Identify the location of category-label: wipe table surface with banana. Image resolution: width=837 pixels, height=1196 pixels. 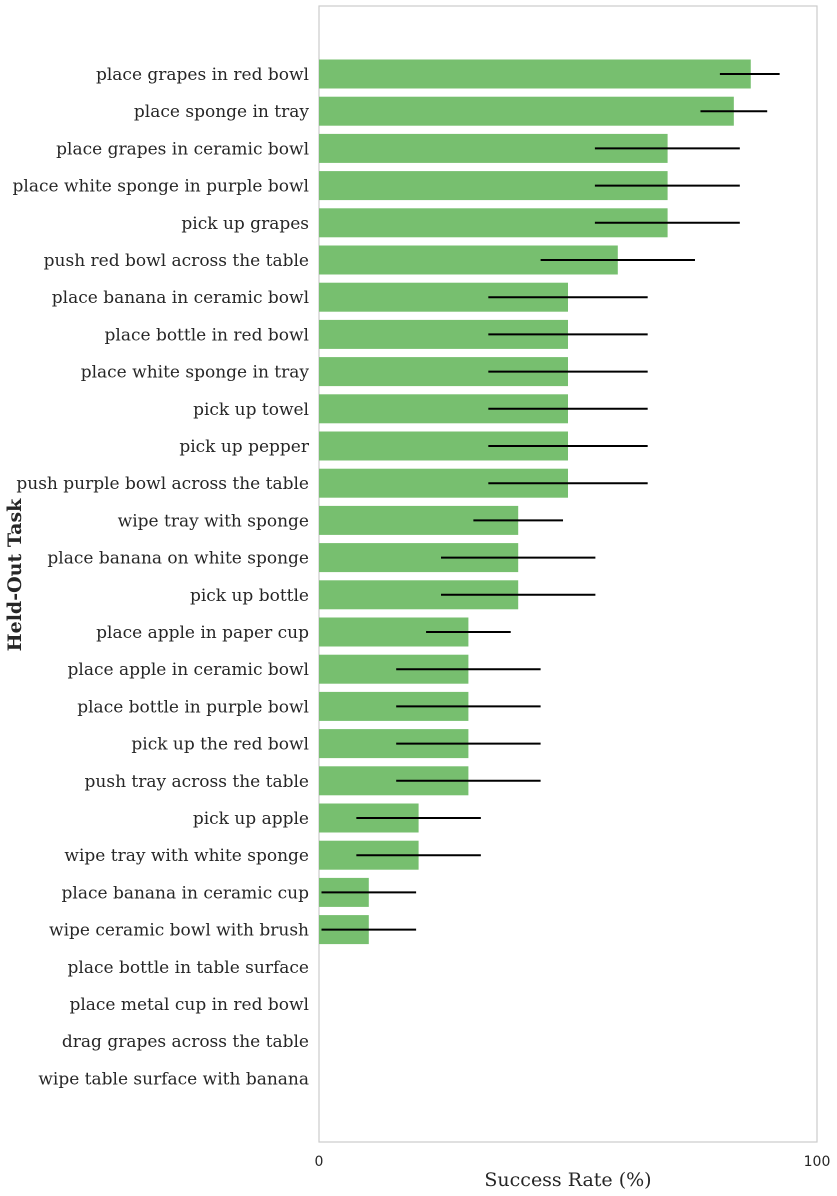
(173, 1079).